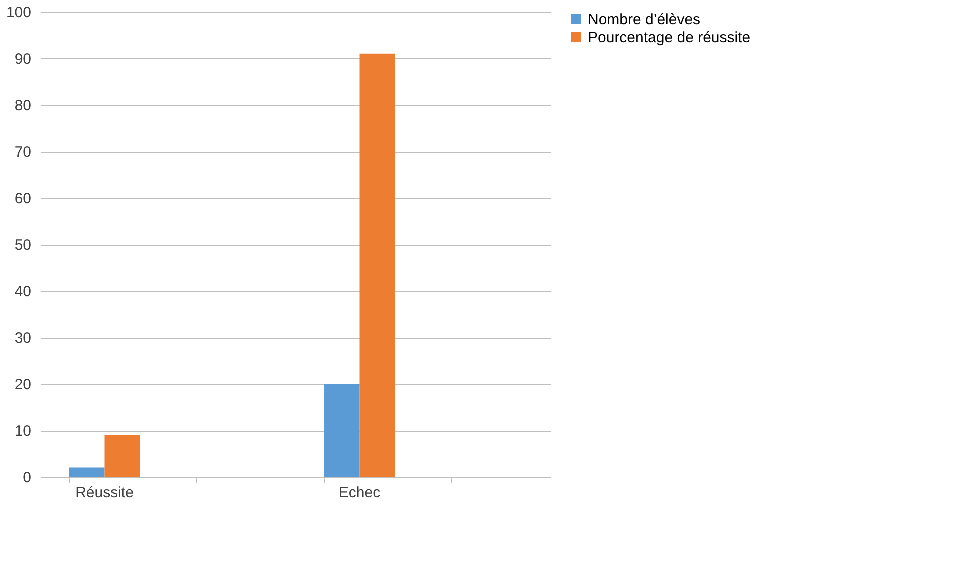 This screenshot has height=579, width=956. What do you see at coordinates (27, 478) in the screenshot?
I see `y-tick-label: 0` at bounding box center [27, 478].